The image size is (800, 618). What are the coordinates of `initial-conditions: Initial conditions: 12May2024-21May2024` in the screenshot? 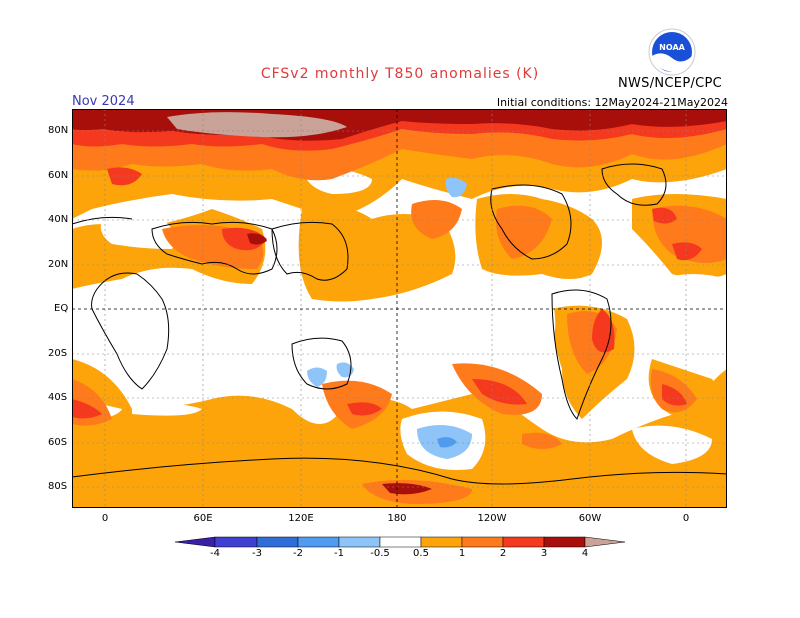 It's located at (612, 102).